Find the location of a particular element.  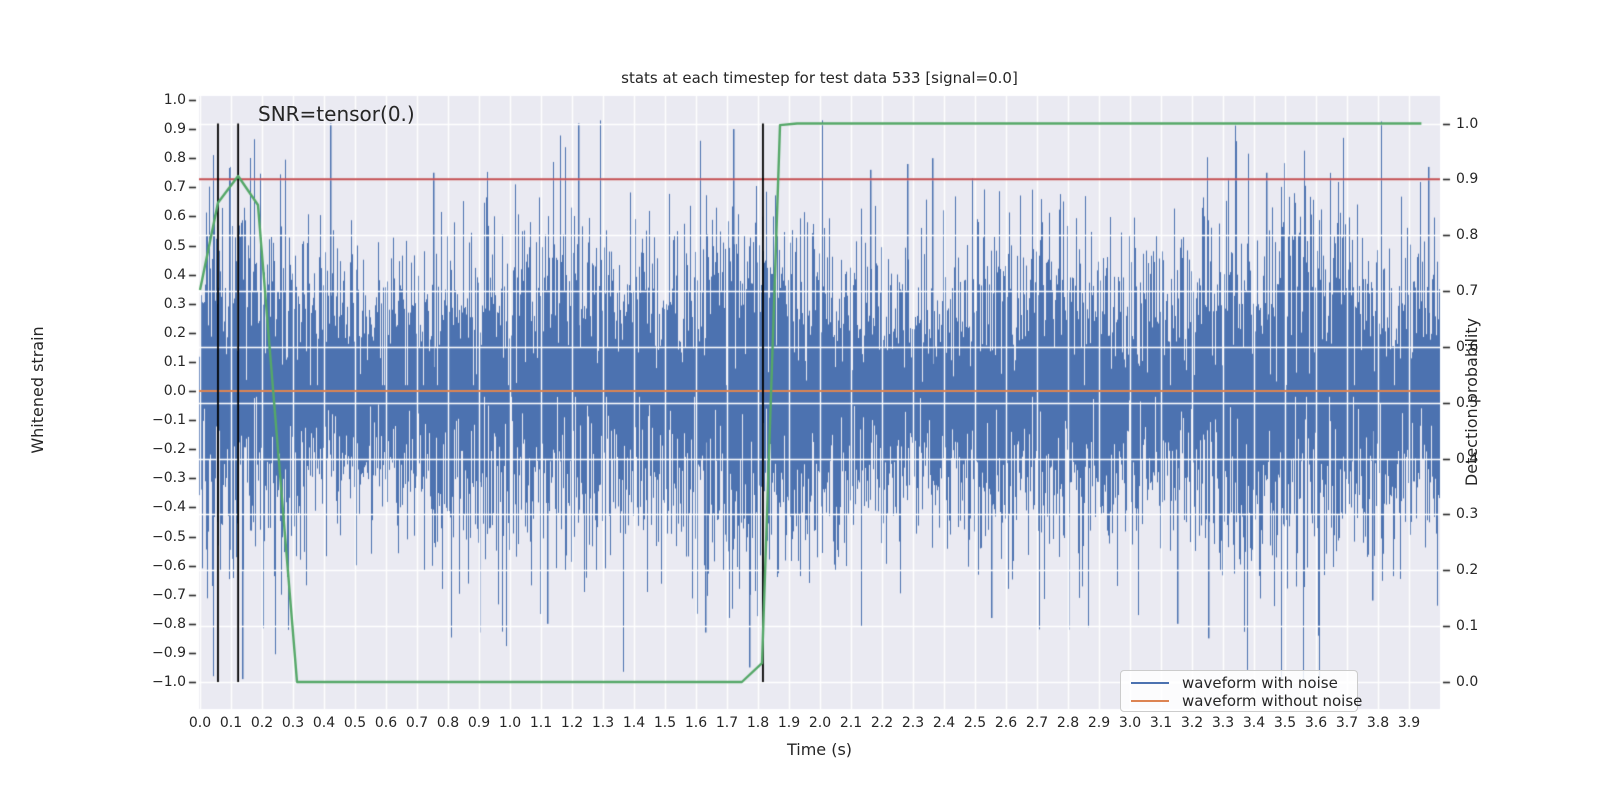

x-tick-label: 2.9 is located at coordinates (1099, 723).